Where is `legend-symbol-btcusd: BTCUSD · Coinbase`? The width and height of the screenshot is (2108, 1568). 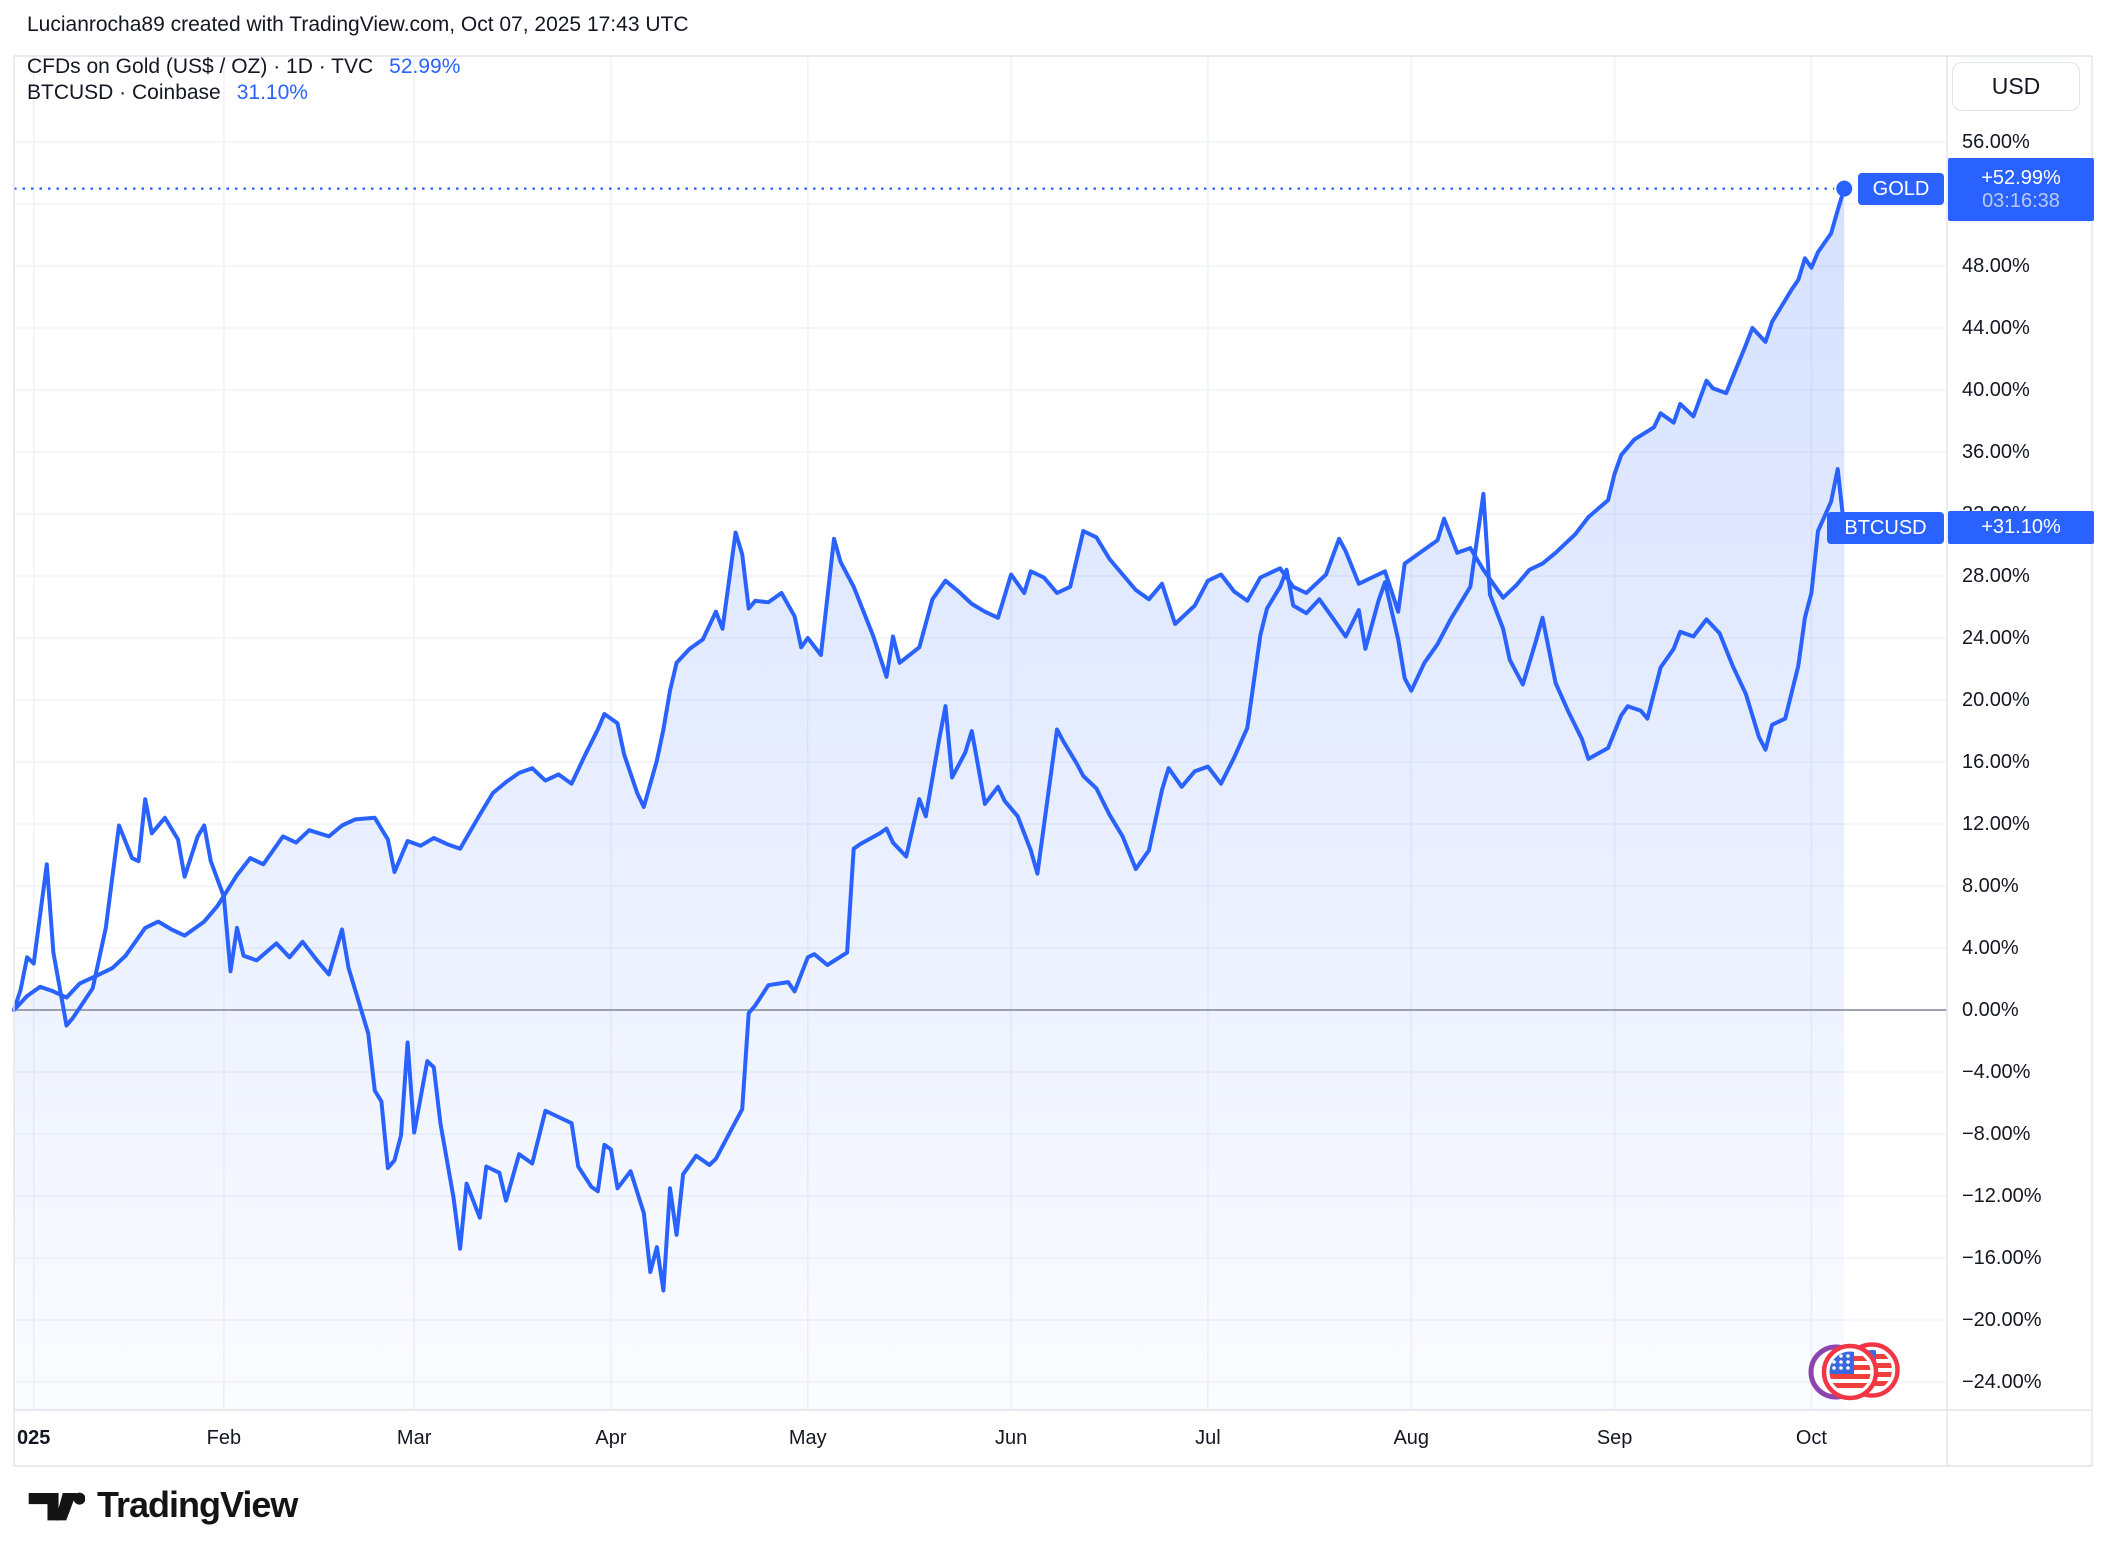
legend-symbol-btcusd: BTCUSD · Coinbase is located at coordinates (124, 92).